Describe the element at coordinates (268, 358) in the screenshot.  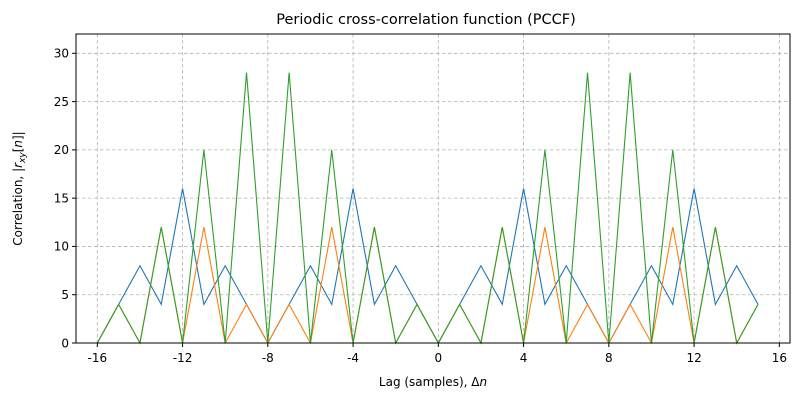
I see `x-tick-label: -8` at that location.